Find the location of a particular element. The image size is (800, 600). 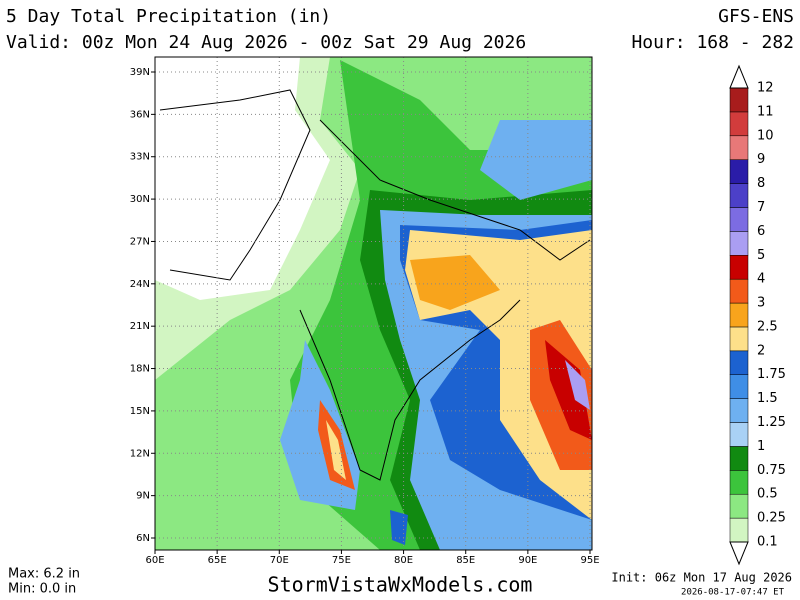

legend-label: 7 is located at coordinates (761, 207).